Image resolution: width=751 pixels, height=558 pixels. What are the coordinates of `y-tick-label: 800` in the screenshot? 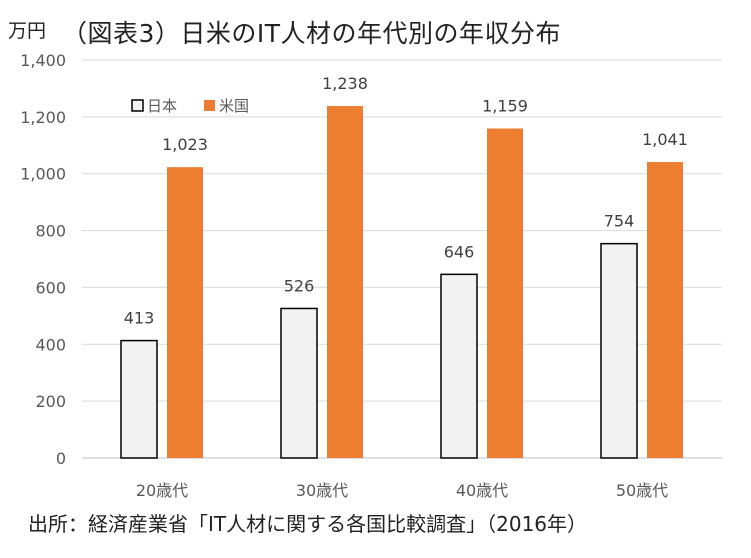 It's located at (50, 231).